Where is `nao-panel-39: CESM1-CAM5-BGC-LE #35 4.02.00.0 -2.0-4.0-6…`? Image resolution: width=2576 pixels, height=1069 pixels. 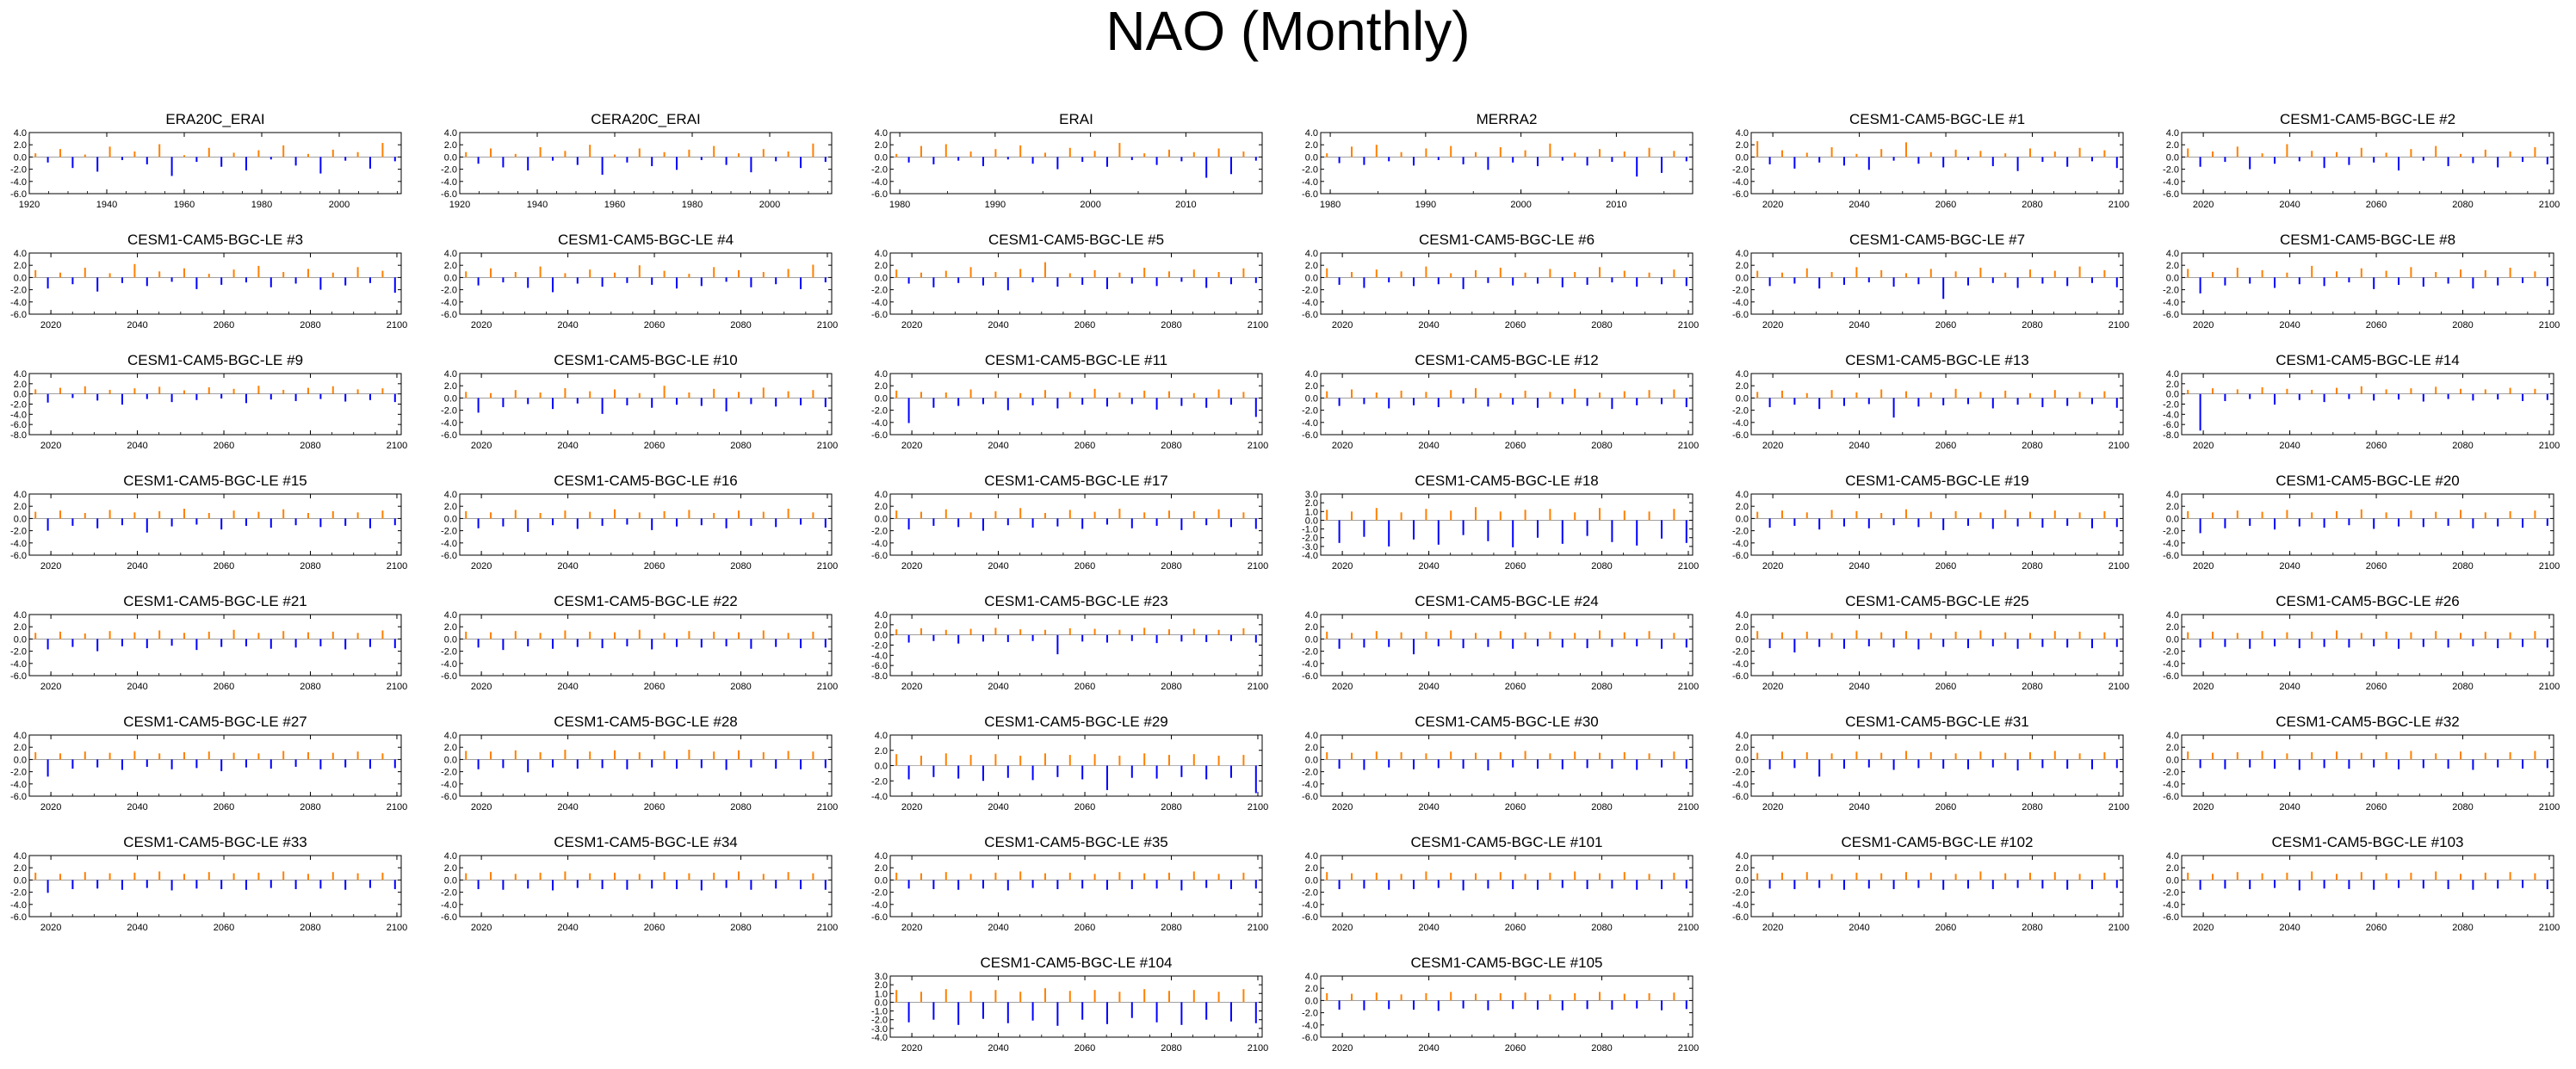 nao-panel-39: CESM1-CAM5-BGC-LE #35 4.02.00.0 -2.0-4.0-6… is located at coordinates (1069, 884).